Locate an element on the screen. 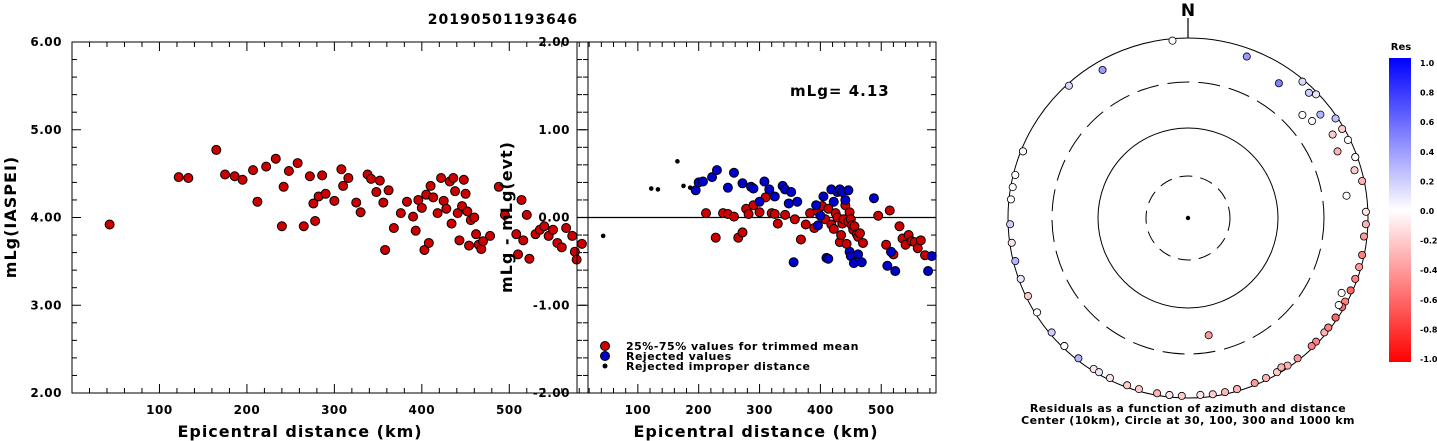 This screenshot has height=441, width=1437. legend-swatch-rejected is located at coordinates (605, 356).